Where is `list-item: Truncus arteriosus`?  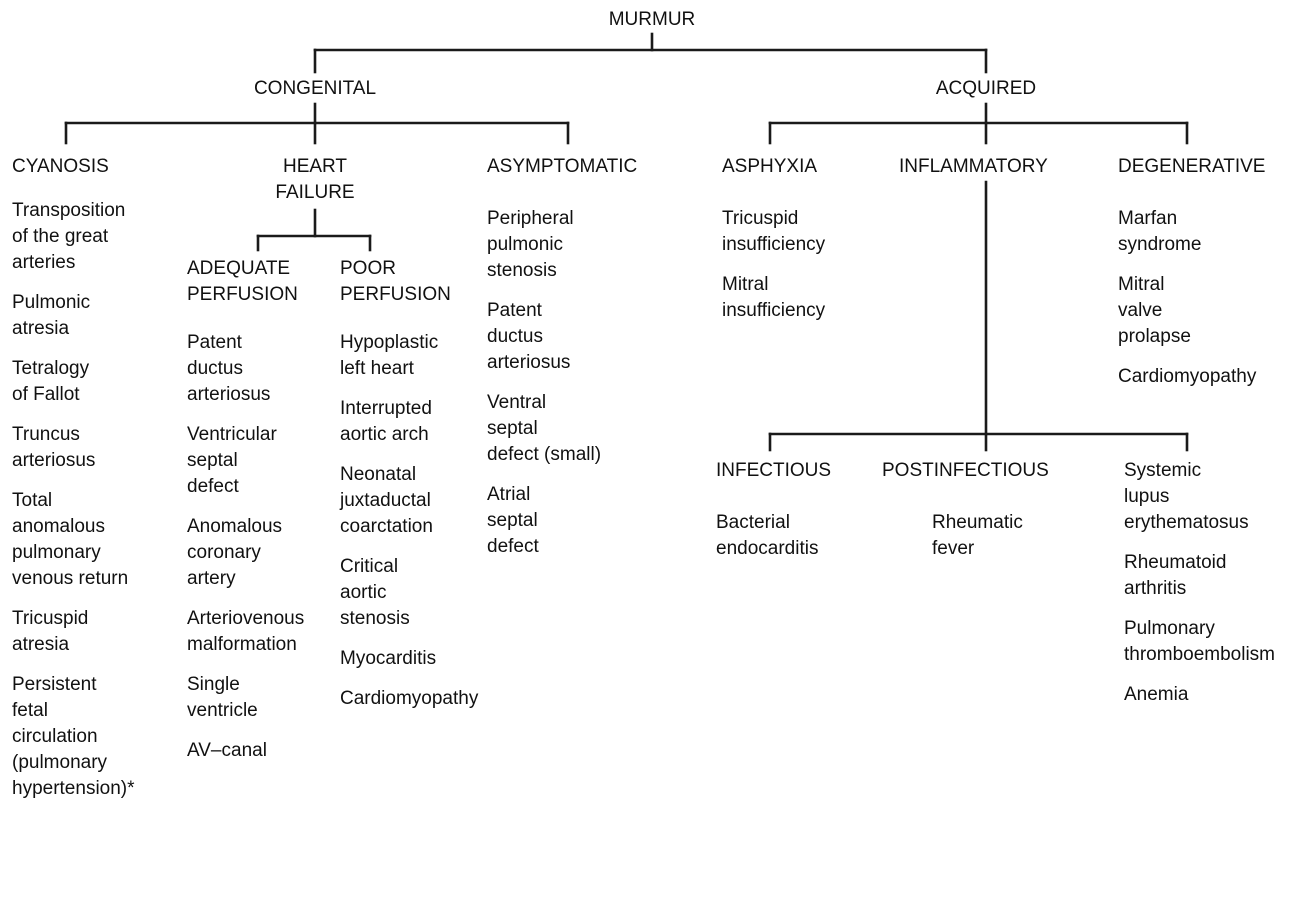 list-item: Truncus arteriosus is located at coordinates (54, 447).